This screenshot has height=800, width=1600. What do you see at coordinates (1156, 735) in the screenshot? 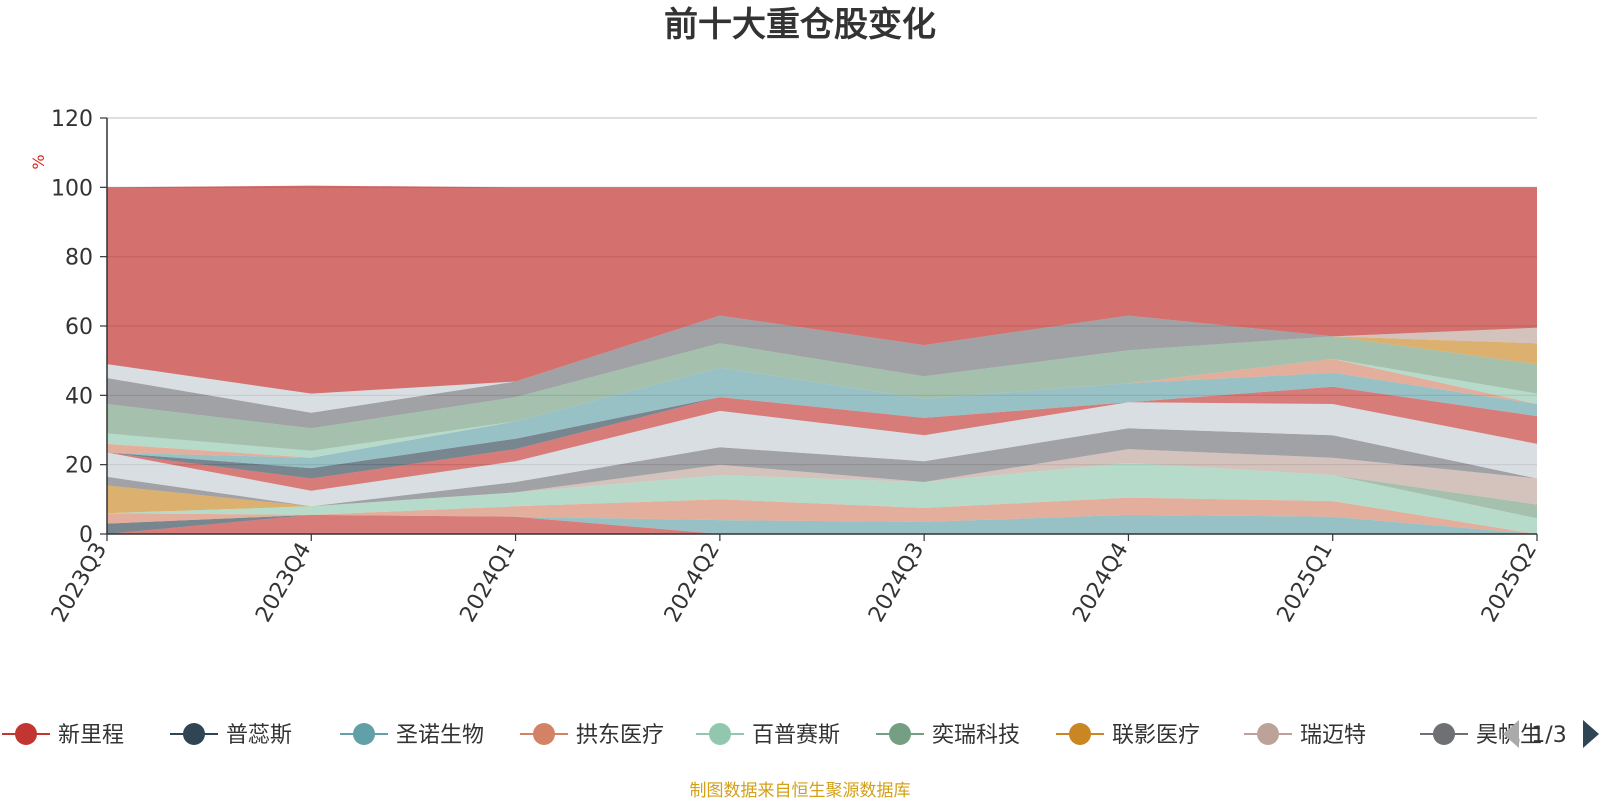
I see `legend-label: 联影医疗` at bounding box center [1156, 735].